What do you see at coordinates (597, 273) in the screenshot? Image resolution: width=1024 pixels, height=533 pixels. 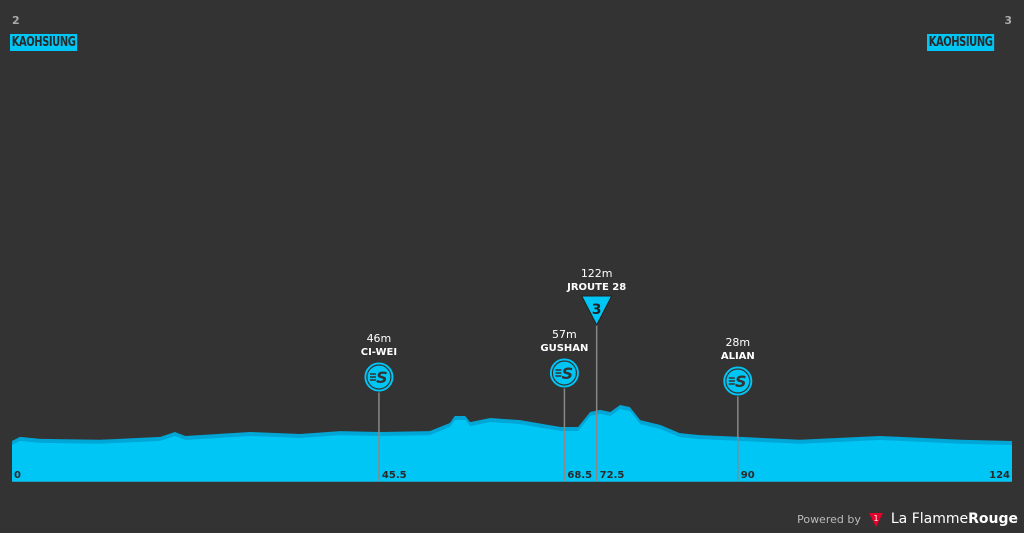 I see `point-elevation: 122m` at bounding box center [597, 273].